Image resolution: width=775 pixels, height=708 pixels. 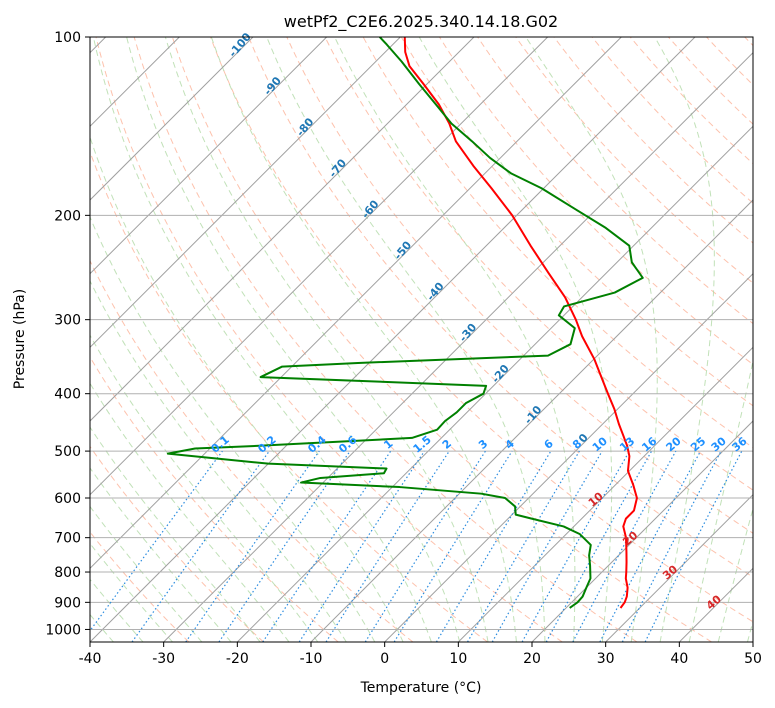 I want to click on y-axis-label: Pressure (hPa), so click(x=20, y=339).